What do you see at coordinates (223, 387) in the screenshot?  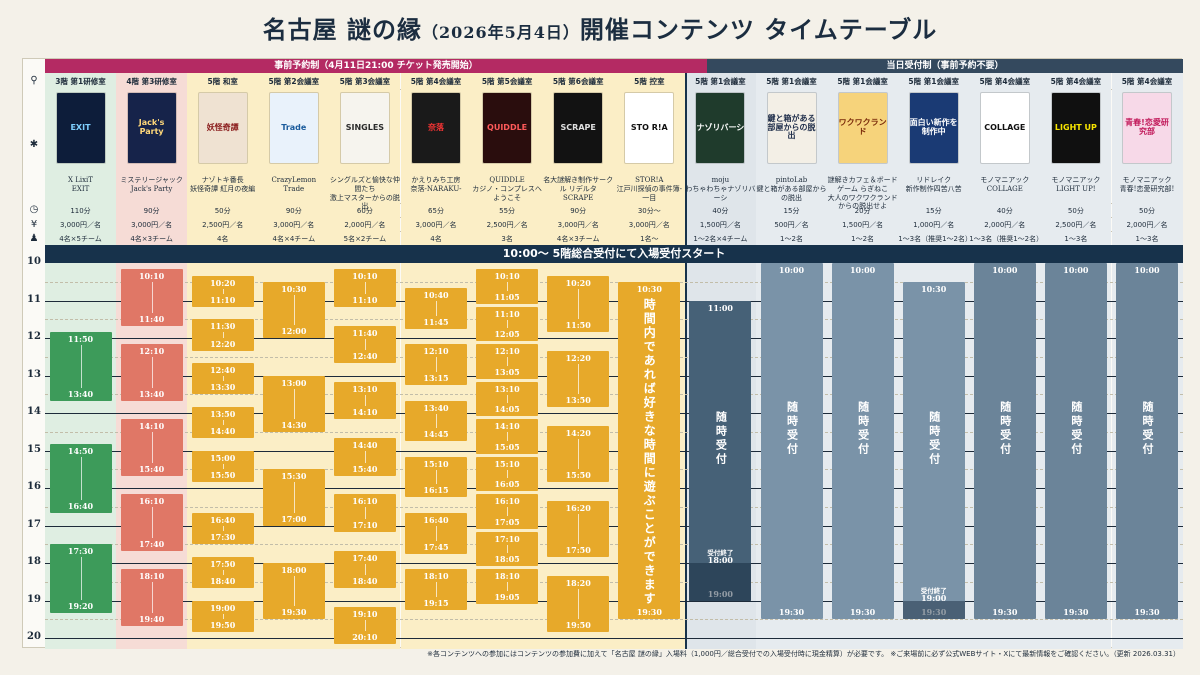 I see `slot-end-time: 13:30` at bounding box center [223, 387].